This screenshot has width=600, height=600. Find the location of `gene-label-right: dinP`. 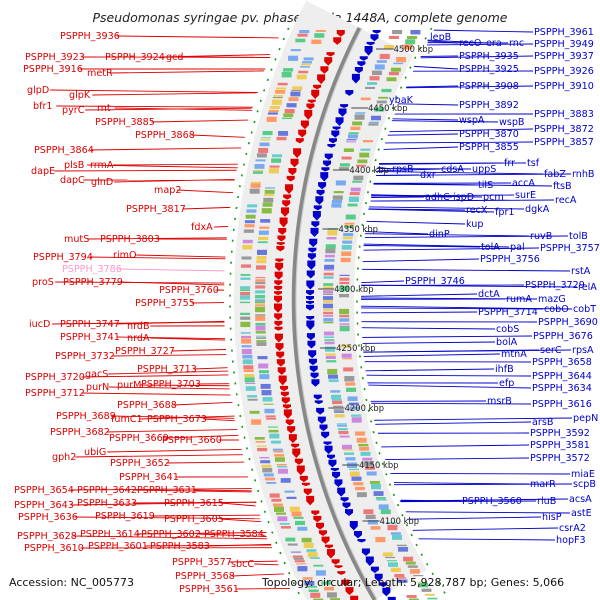

gene-label-right: dinP is located at coordinates (439, 234).